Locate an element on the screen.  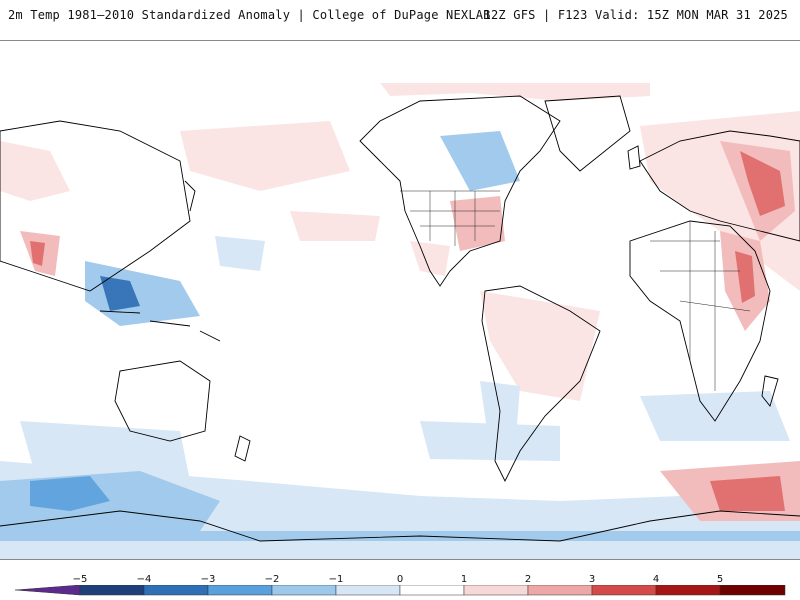
africa-outline is located at coordinates (700, 321).